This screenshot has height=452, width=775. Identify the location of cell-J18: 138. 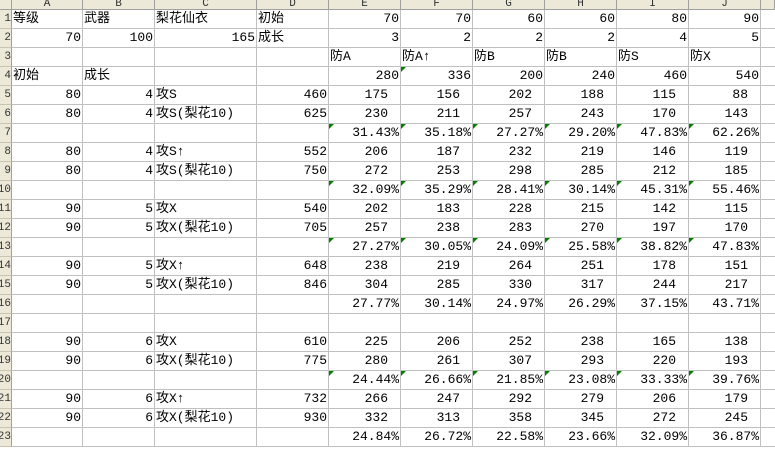
(725, 342).